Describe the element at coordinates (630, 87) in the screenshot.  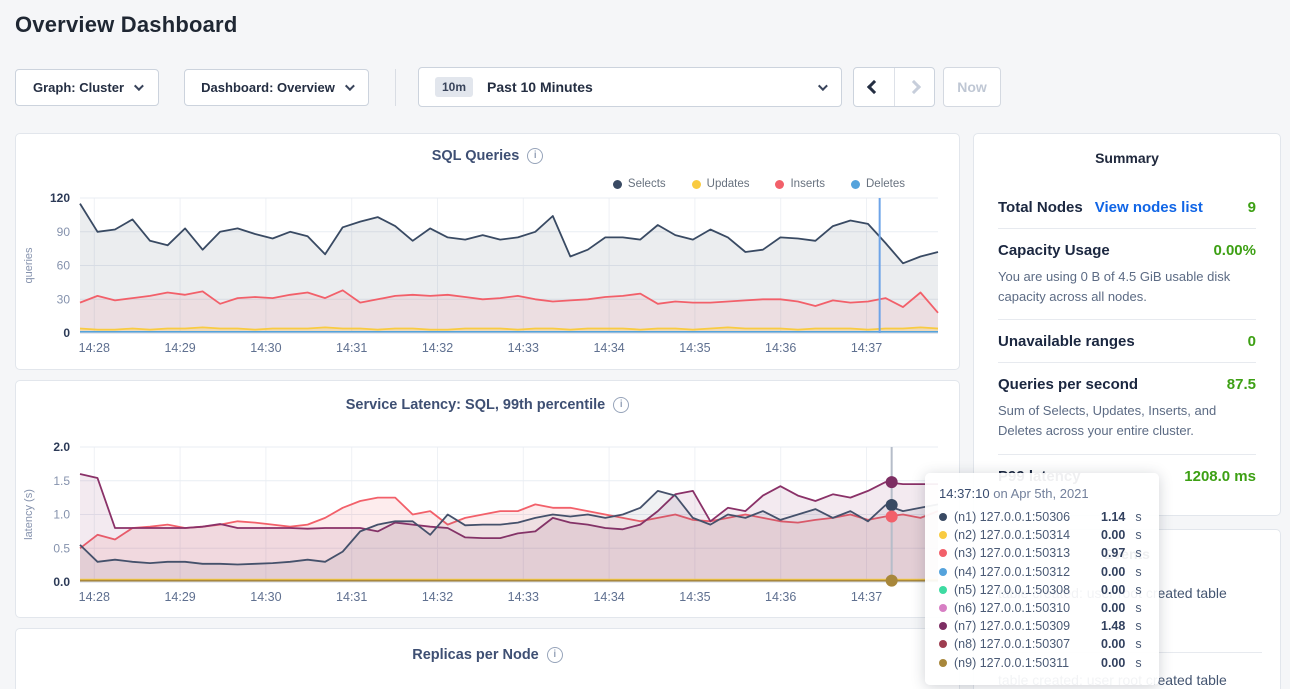
I see `time-range-selector: 10m Past 10 Minutes` at that location.